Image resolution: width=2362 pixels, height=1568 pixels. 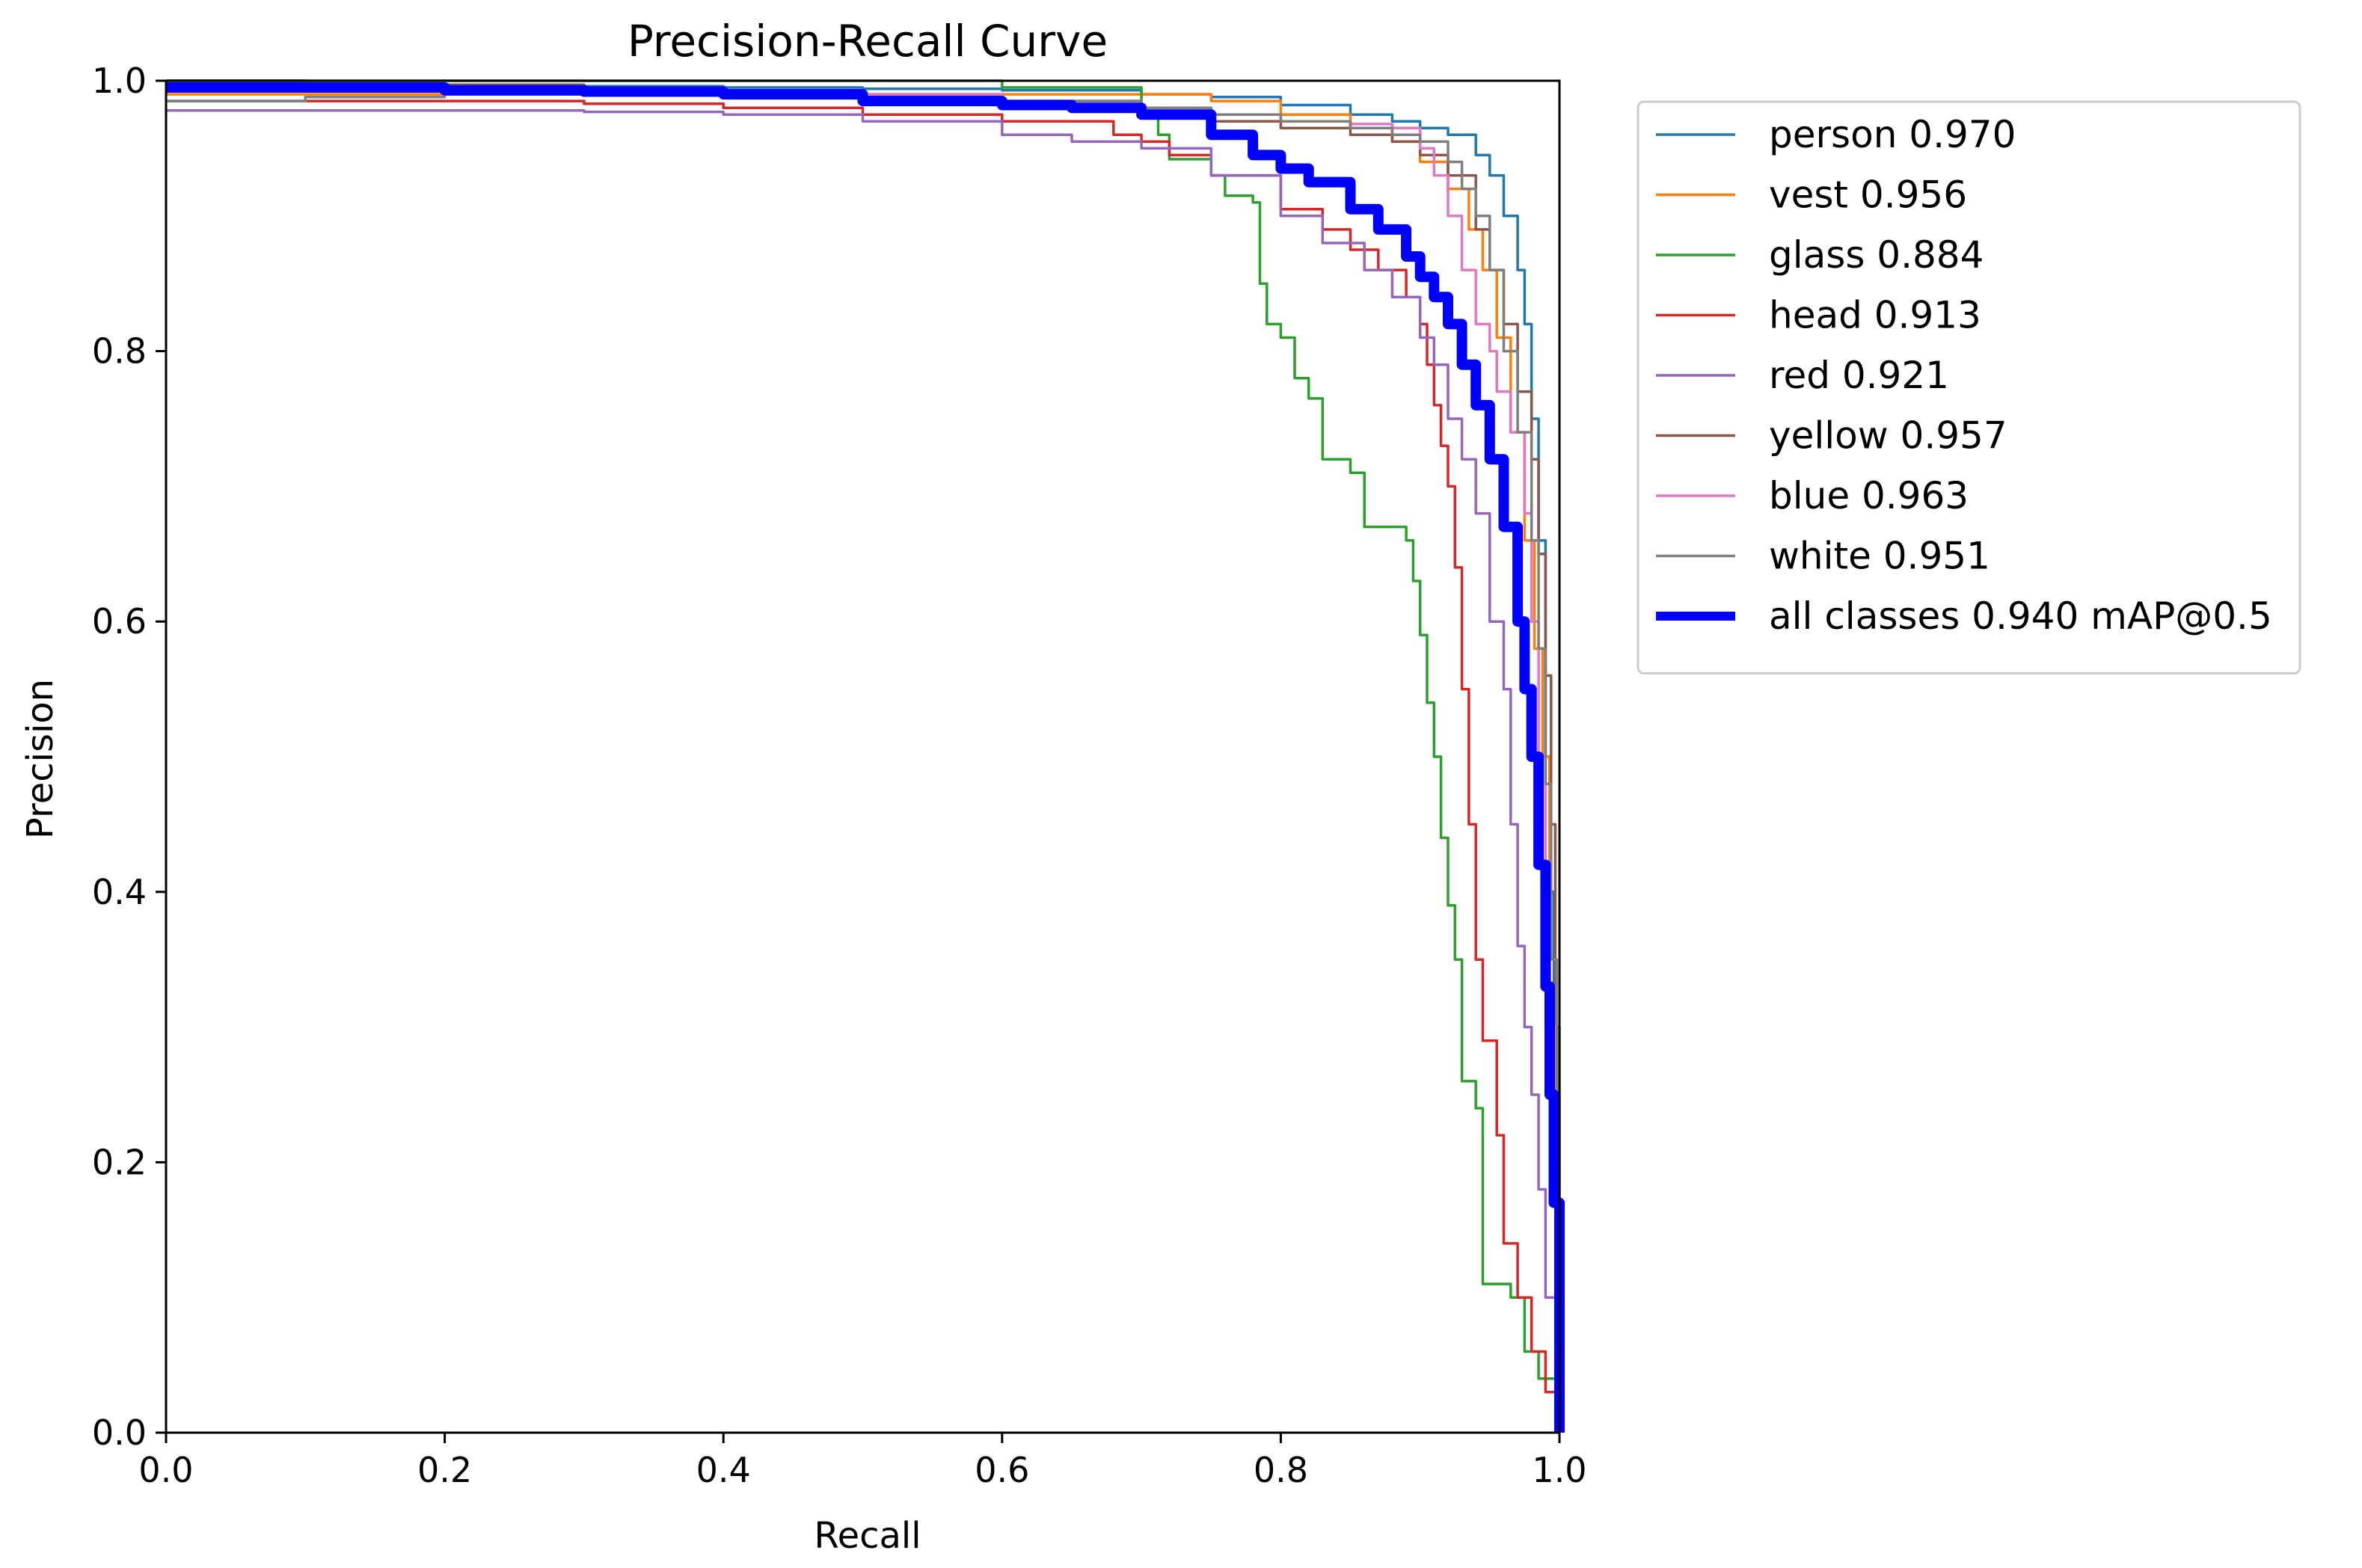 What do you see at coordinates (119, 621) in the screenshot?
I see `y-tick-label: 0.6` at bounding box center [119, 621].